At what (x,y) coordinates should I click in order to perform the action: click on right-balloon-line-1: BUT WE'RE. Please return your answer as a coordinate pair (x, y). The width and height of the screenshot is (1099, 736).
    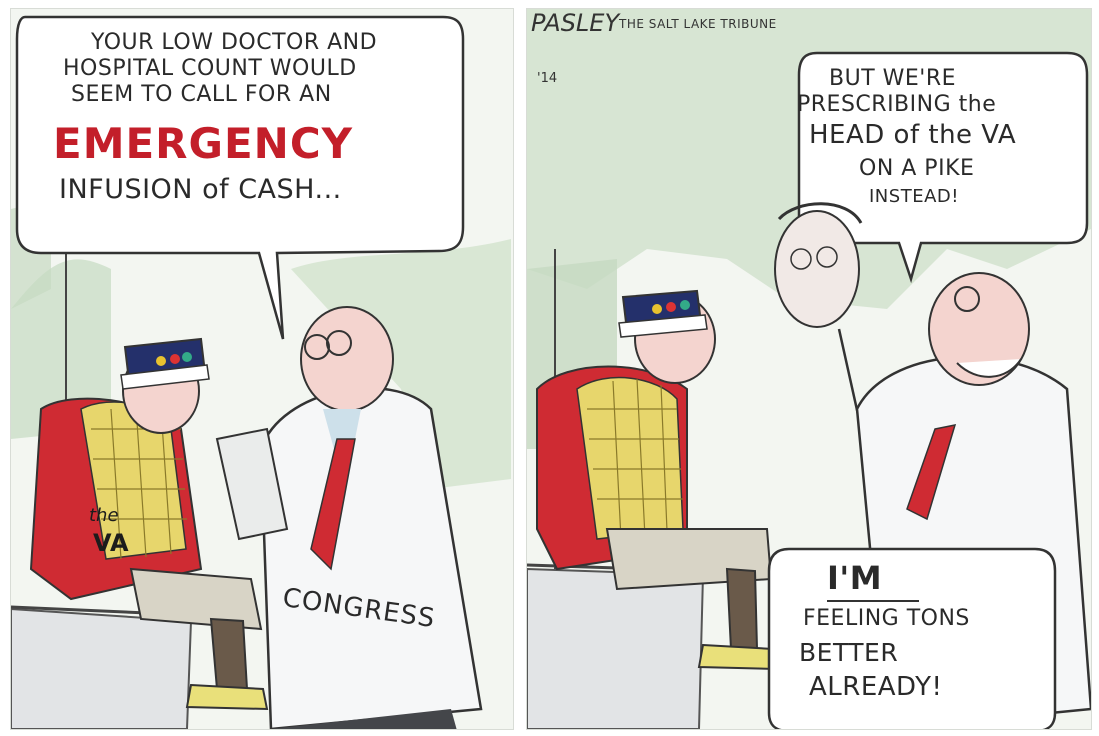
    Looking at the image, I should click on (893, 78).